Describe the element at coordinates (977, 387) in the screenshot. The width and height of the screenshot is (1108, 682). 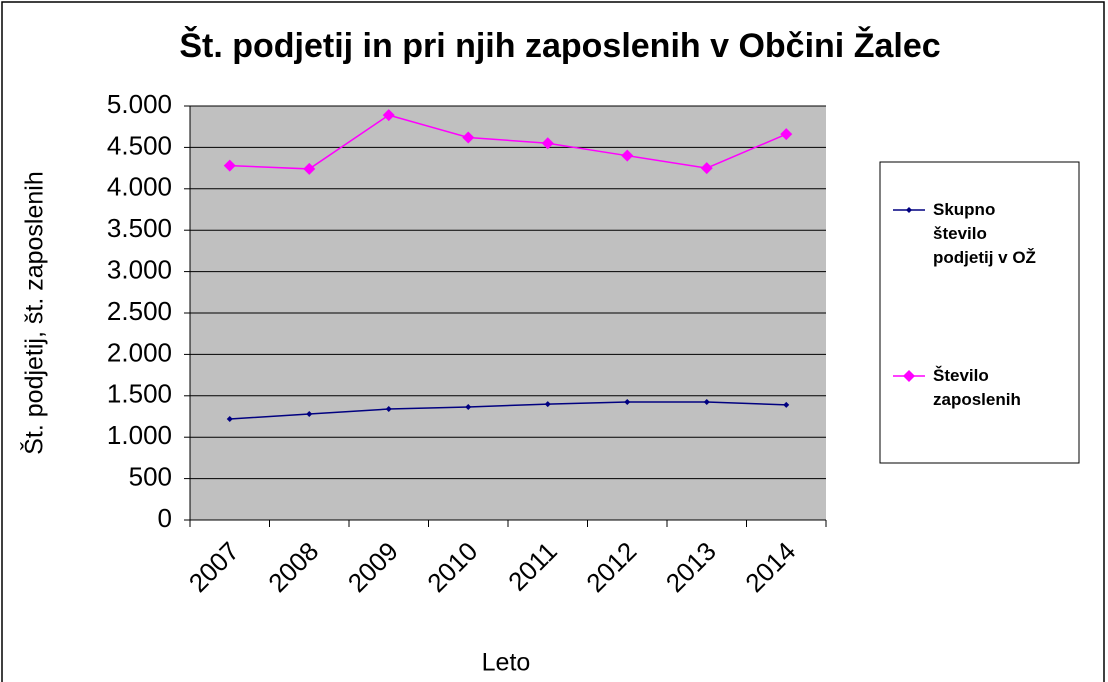
I see `legend-label: Število zaposlenih` at that location.